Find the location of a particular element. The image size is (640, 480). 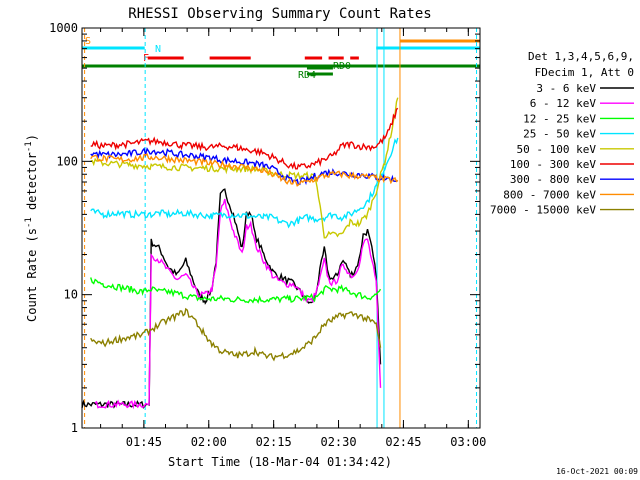

flag-label-rd0: RD0 is located at coordinates (342, 66).